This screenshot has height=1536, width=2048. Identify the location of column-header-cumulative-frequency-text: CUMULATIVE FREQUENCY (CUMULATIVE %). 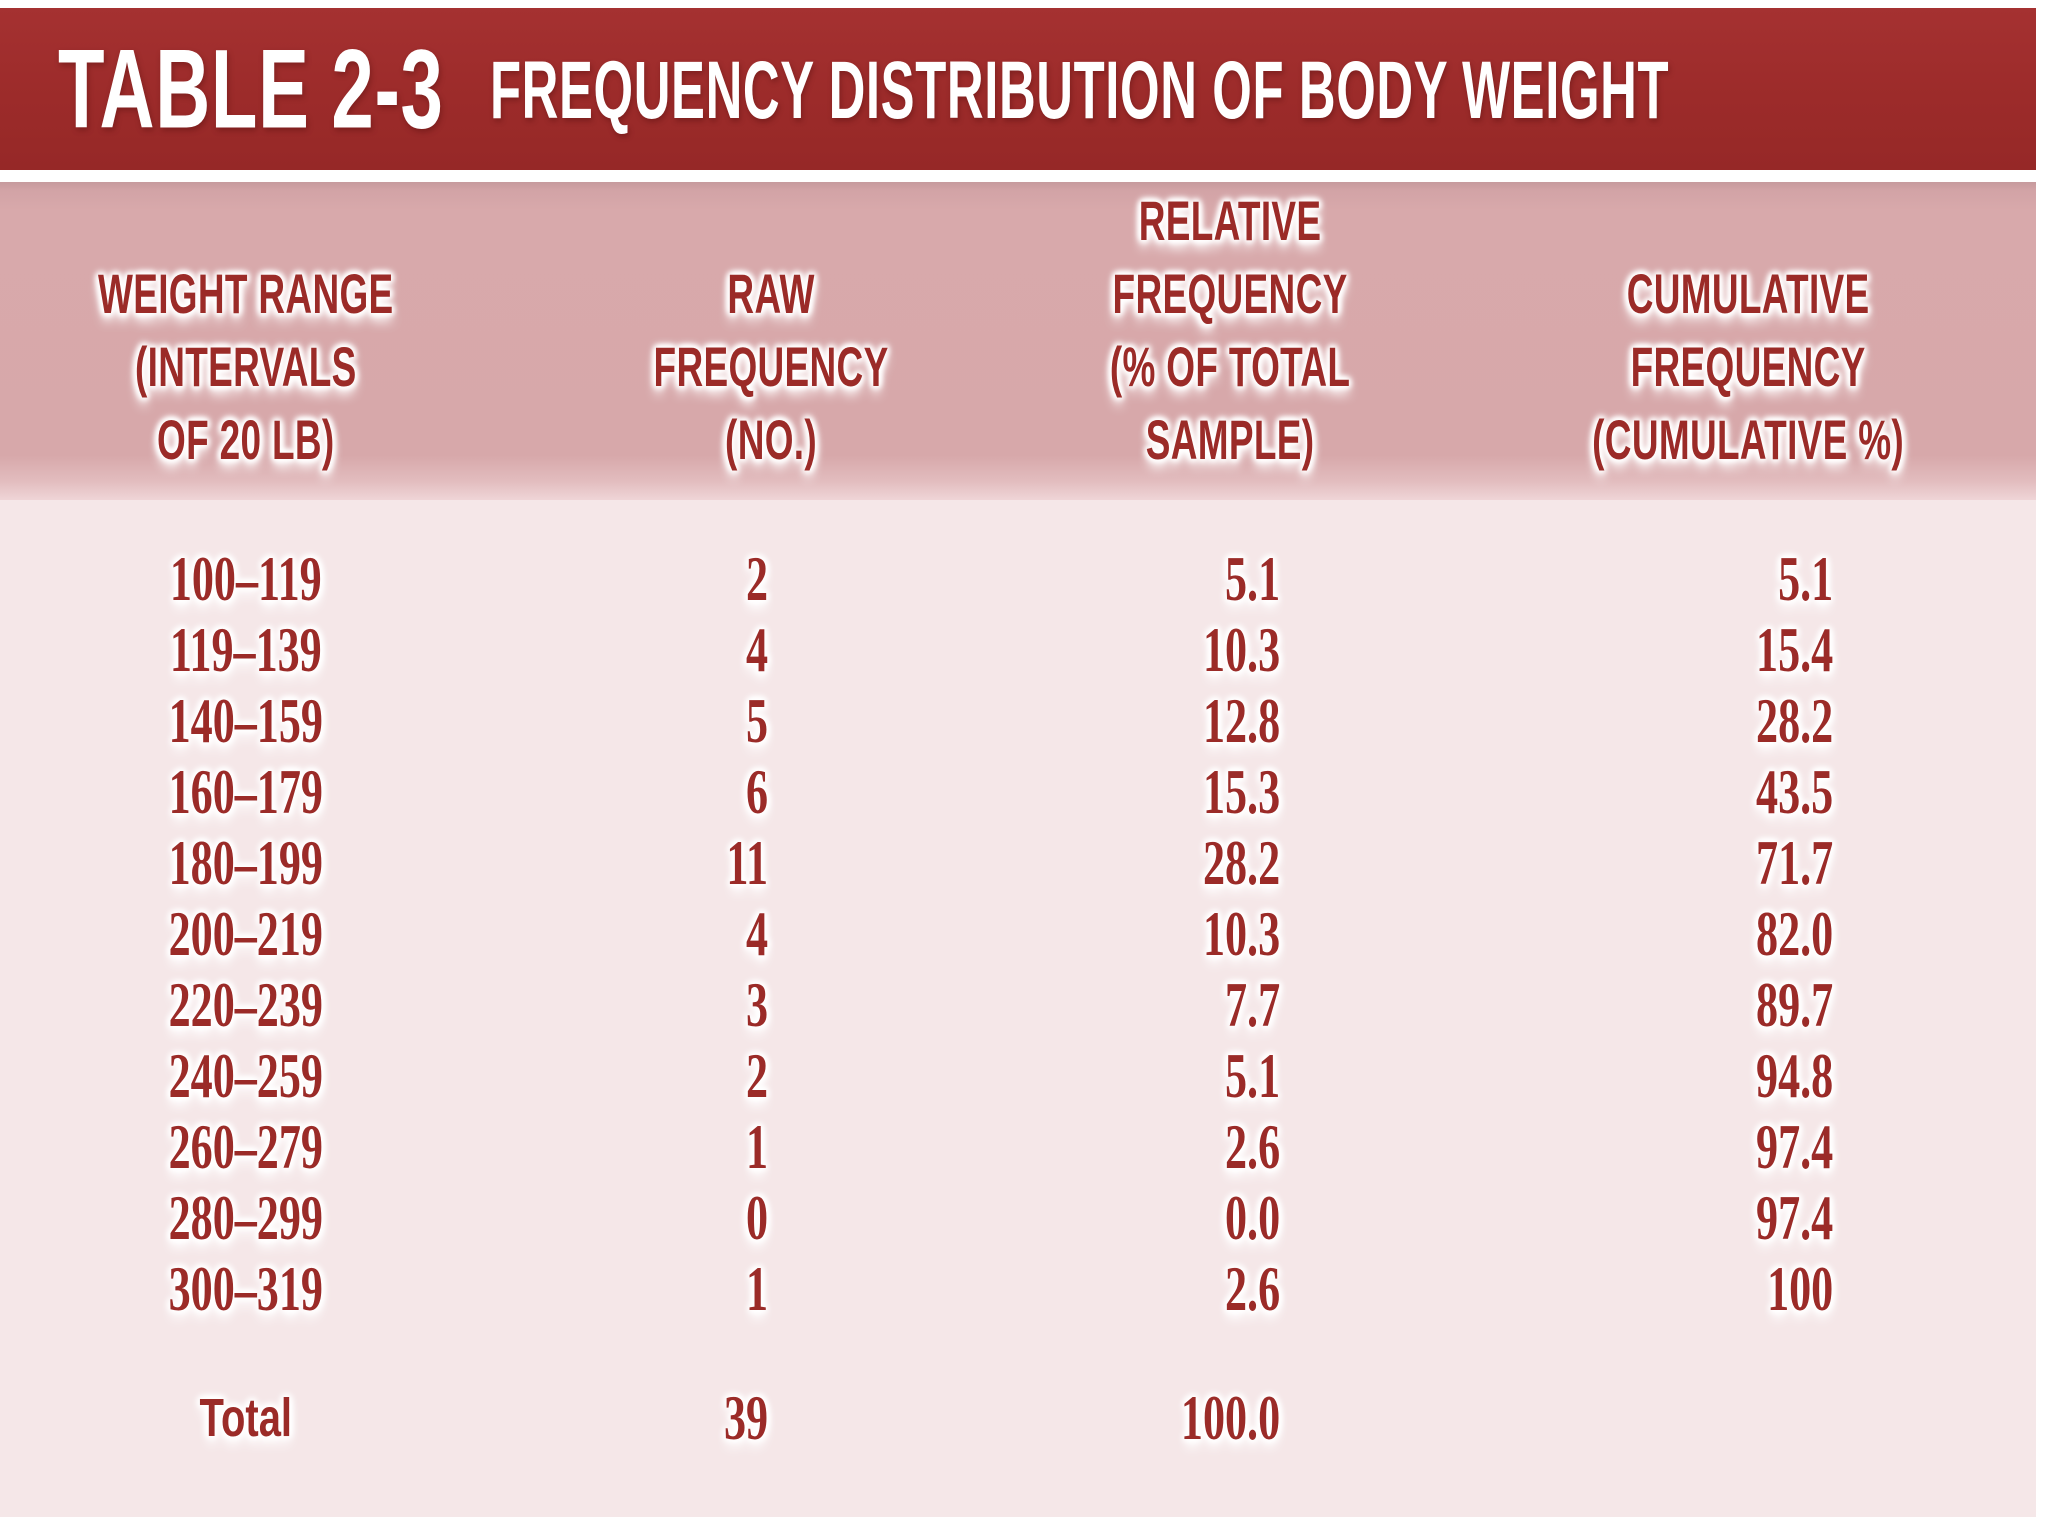
(1748, 366).